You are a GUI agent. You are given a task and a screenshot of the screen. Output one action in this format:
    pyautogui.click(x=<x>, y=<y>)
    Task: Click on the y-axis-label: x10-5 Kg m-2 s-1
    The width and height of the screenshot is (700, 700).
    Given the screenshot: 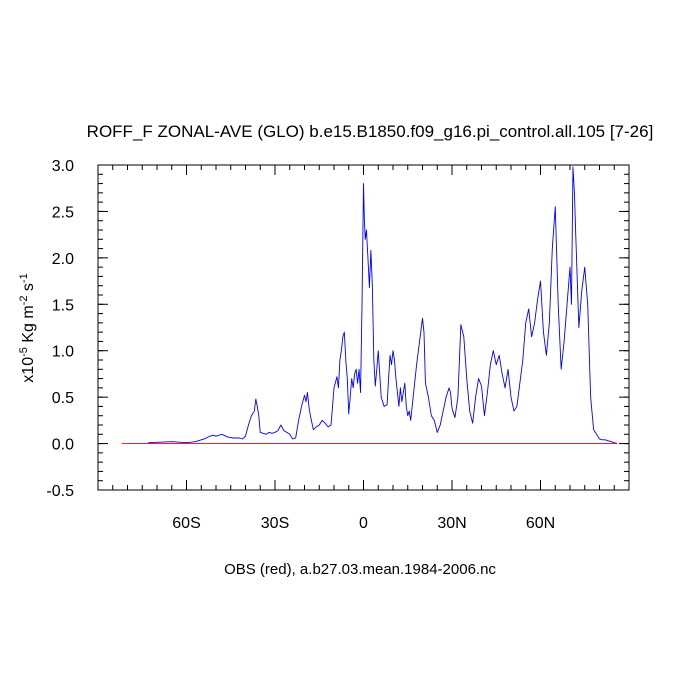 What is the action you would take?
    pyautogui.click(x=27, y=327)
    